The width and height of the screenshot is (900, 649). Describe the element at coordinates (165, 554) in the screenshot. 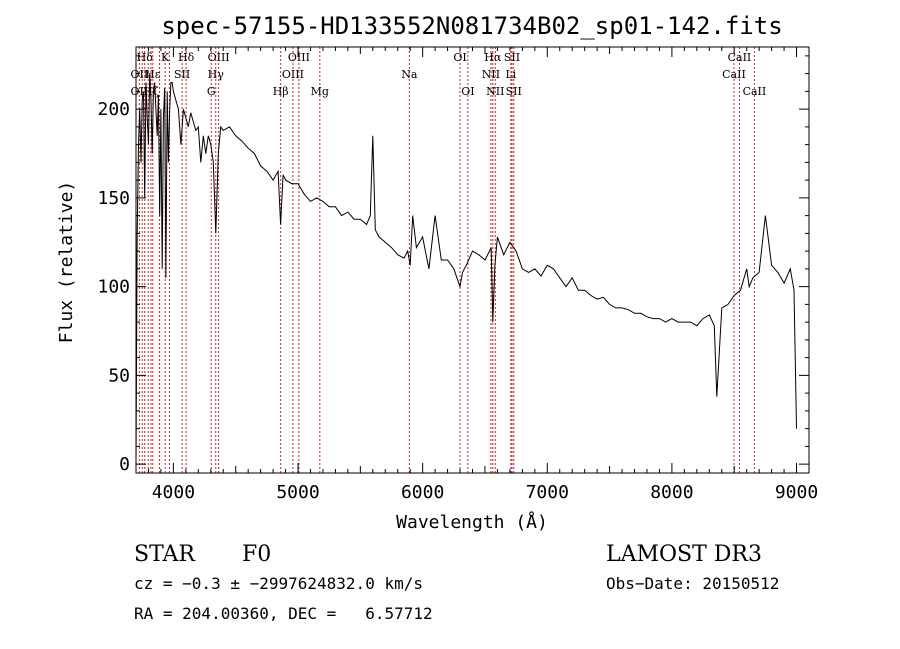

I see `object-class: STAR` at that location.